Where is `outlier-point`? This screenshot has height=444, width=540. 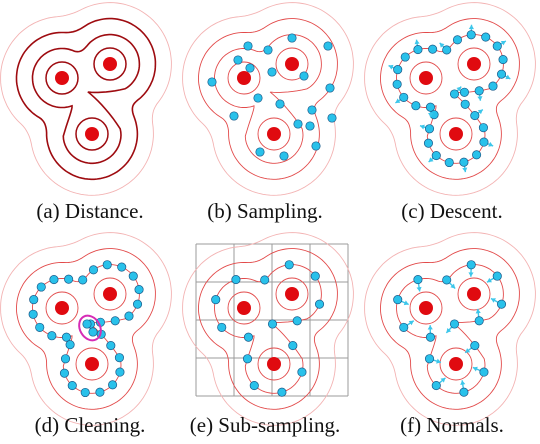
outlier-point is located at coordinates (87, 324).